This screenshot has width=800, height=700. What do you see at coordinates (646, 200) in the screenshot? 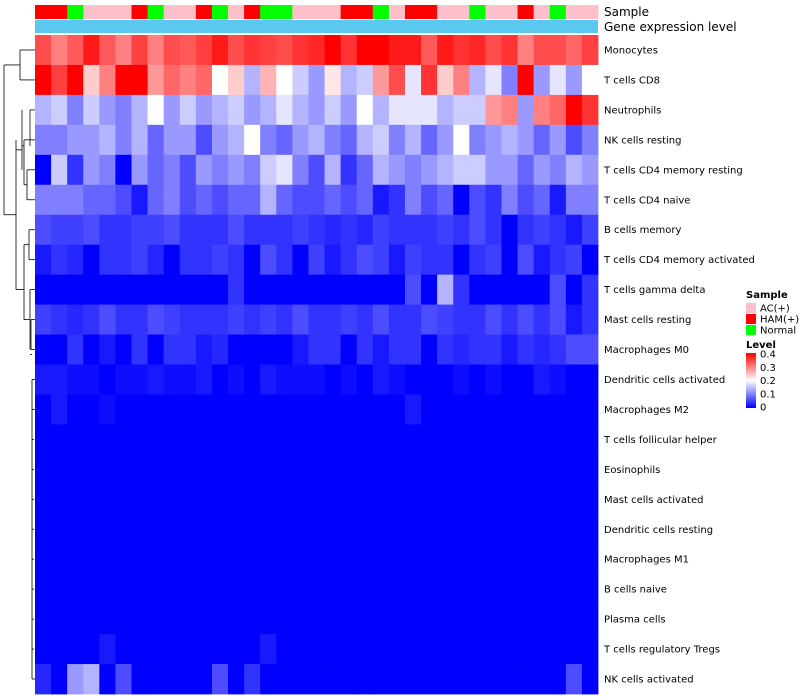
I see `row-label: T cells CD4 naive` at bounding box center [646, 200].